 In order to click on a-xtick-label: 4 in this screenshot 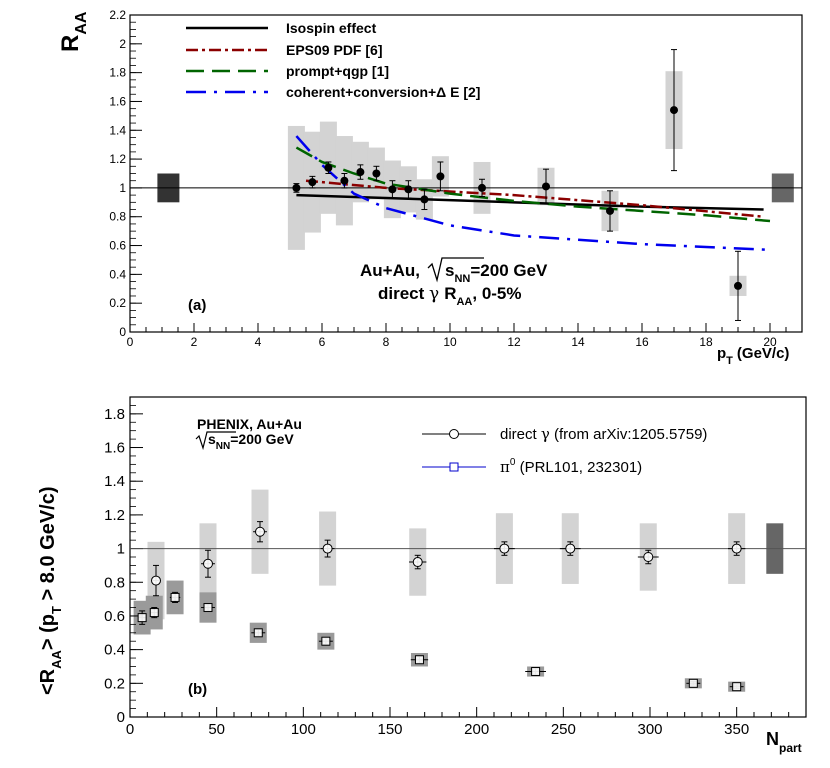, I will do `click(258, 342)`.